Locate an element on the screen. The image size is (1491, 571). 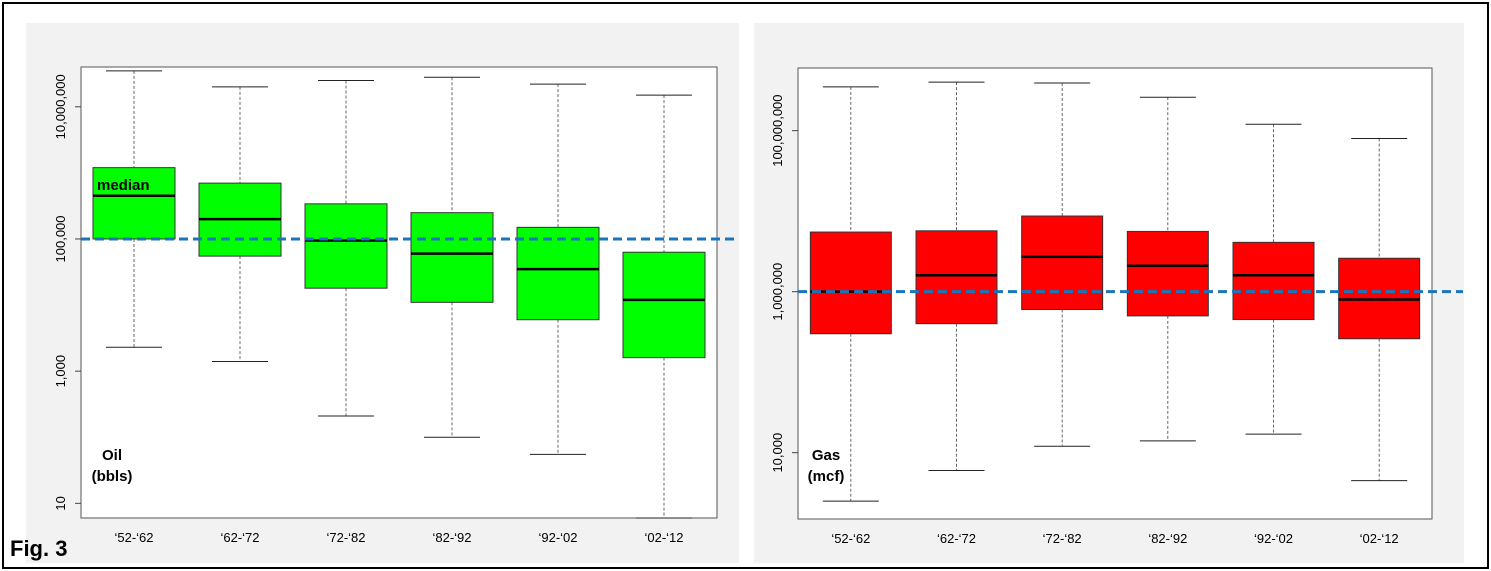
gas-ytick-label: 1,000,000 is located at coordinates (777, 292).